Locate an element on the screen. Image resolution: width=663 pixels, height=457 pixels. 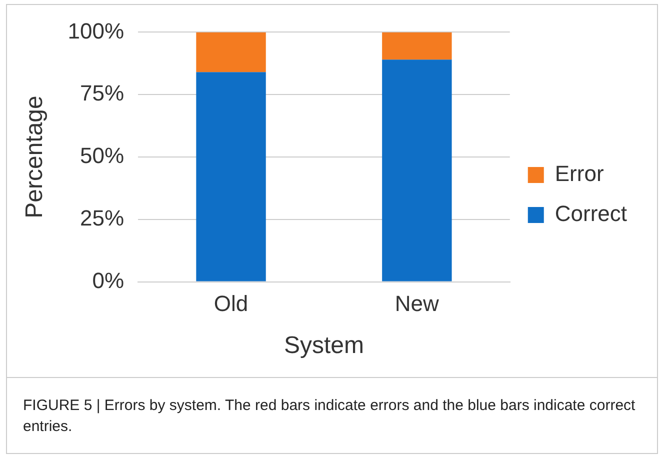
caption: FIGURE 5 | Errors by system. The red bars indicate errors and the blue bars indicate correct entries. is located at coordinates (329, 416).